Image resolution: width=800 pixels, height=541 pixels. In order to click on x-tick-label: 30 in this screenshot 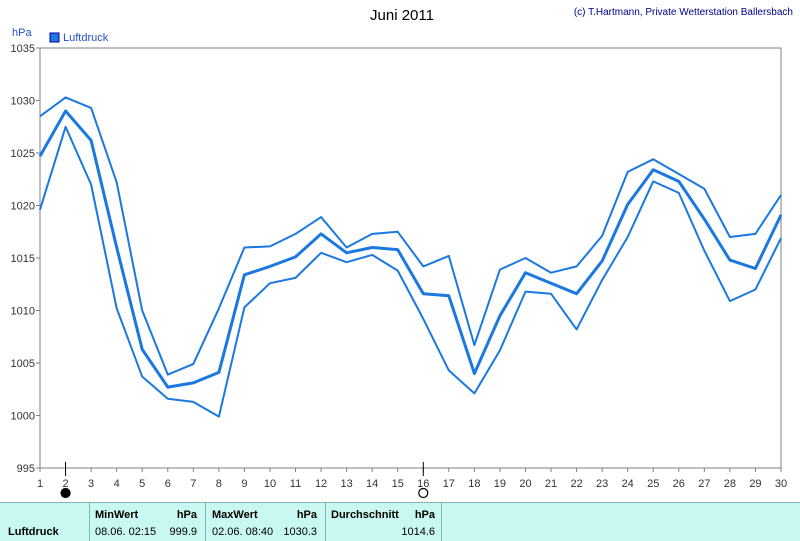, I will do `click(781, 484)`.